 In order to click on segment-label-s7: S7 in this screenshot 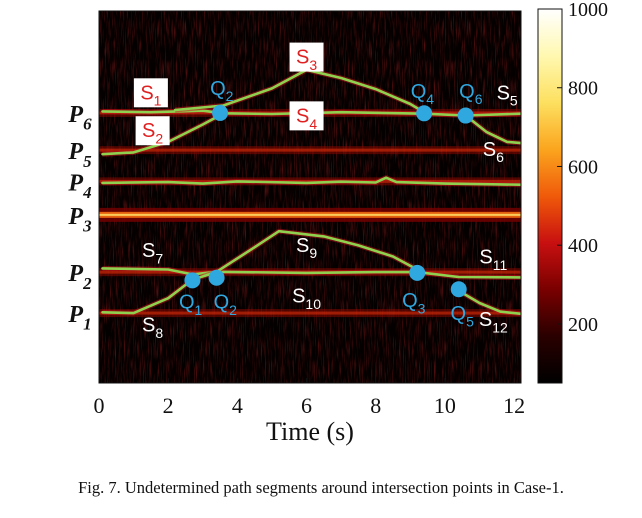, I will do `click(152, 253)`.